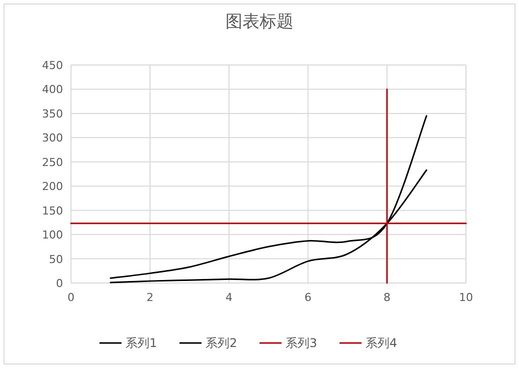 The image size is (519, 368). Describe the element at coordinates (52, 211) in the screenshot. I see `y-tick-label: 150` at that location.